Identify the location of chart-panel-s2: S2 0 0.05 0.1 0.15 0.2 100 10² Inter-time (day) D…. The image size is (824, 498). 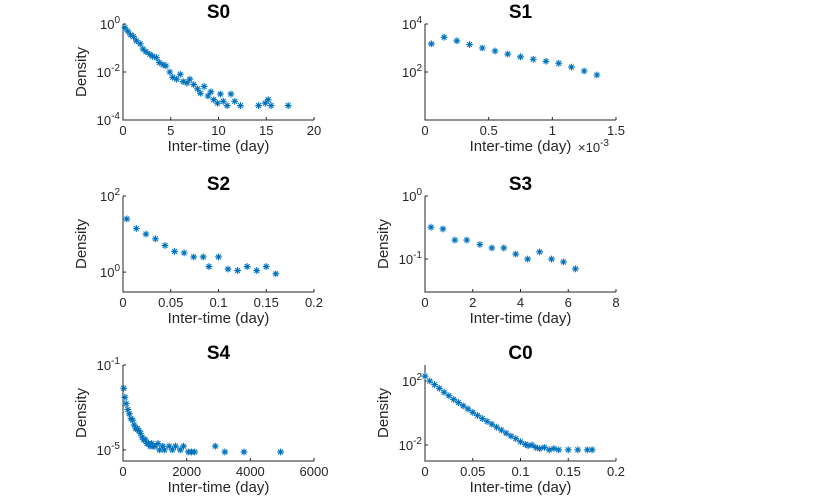
(198, 250).